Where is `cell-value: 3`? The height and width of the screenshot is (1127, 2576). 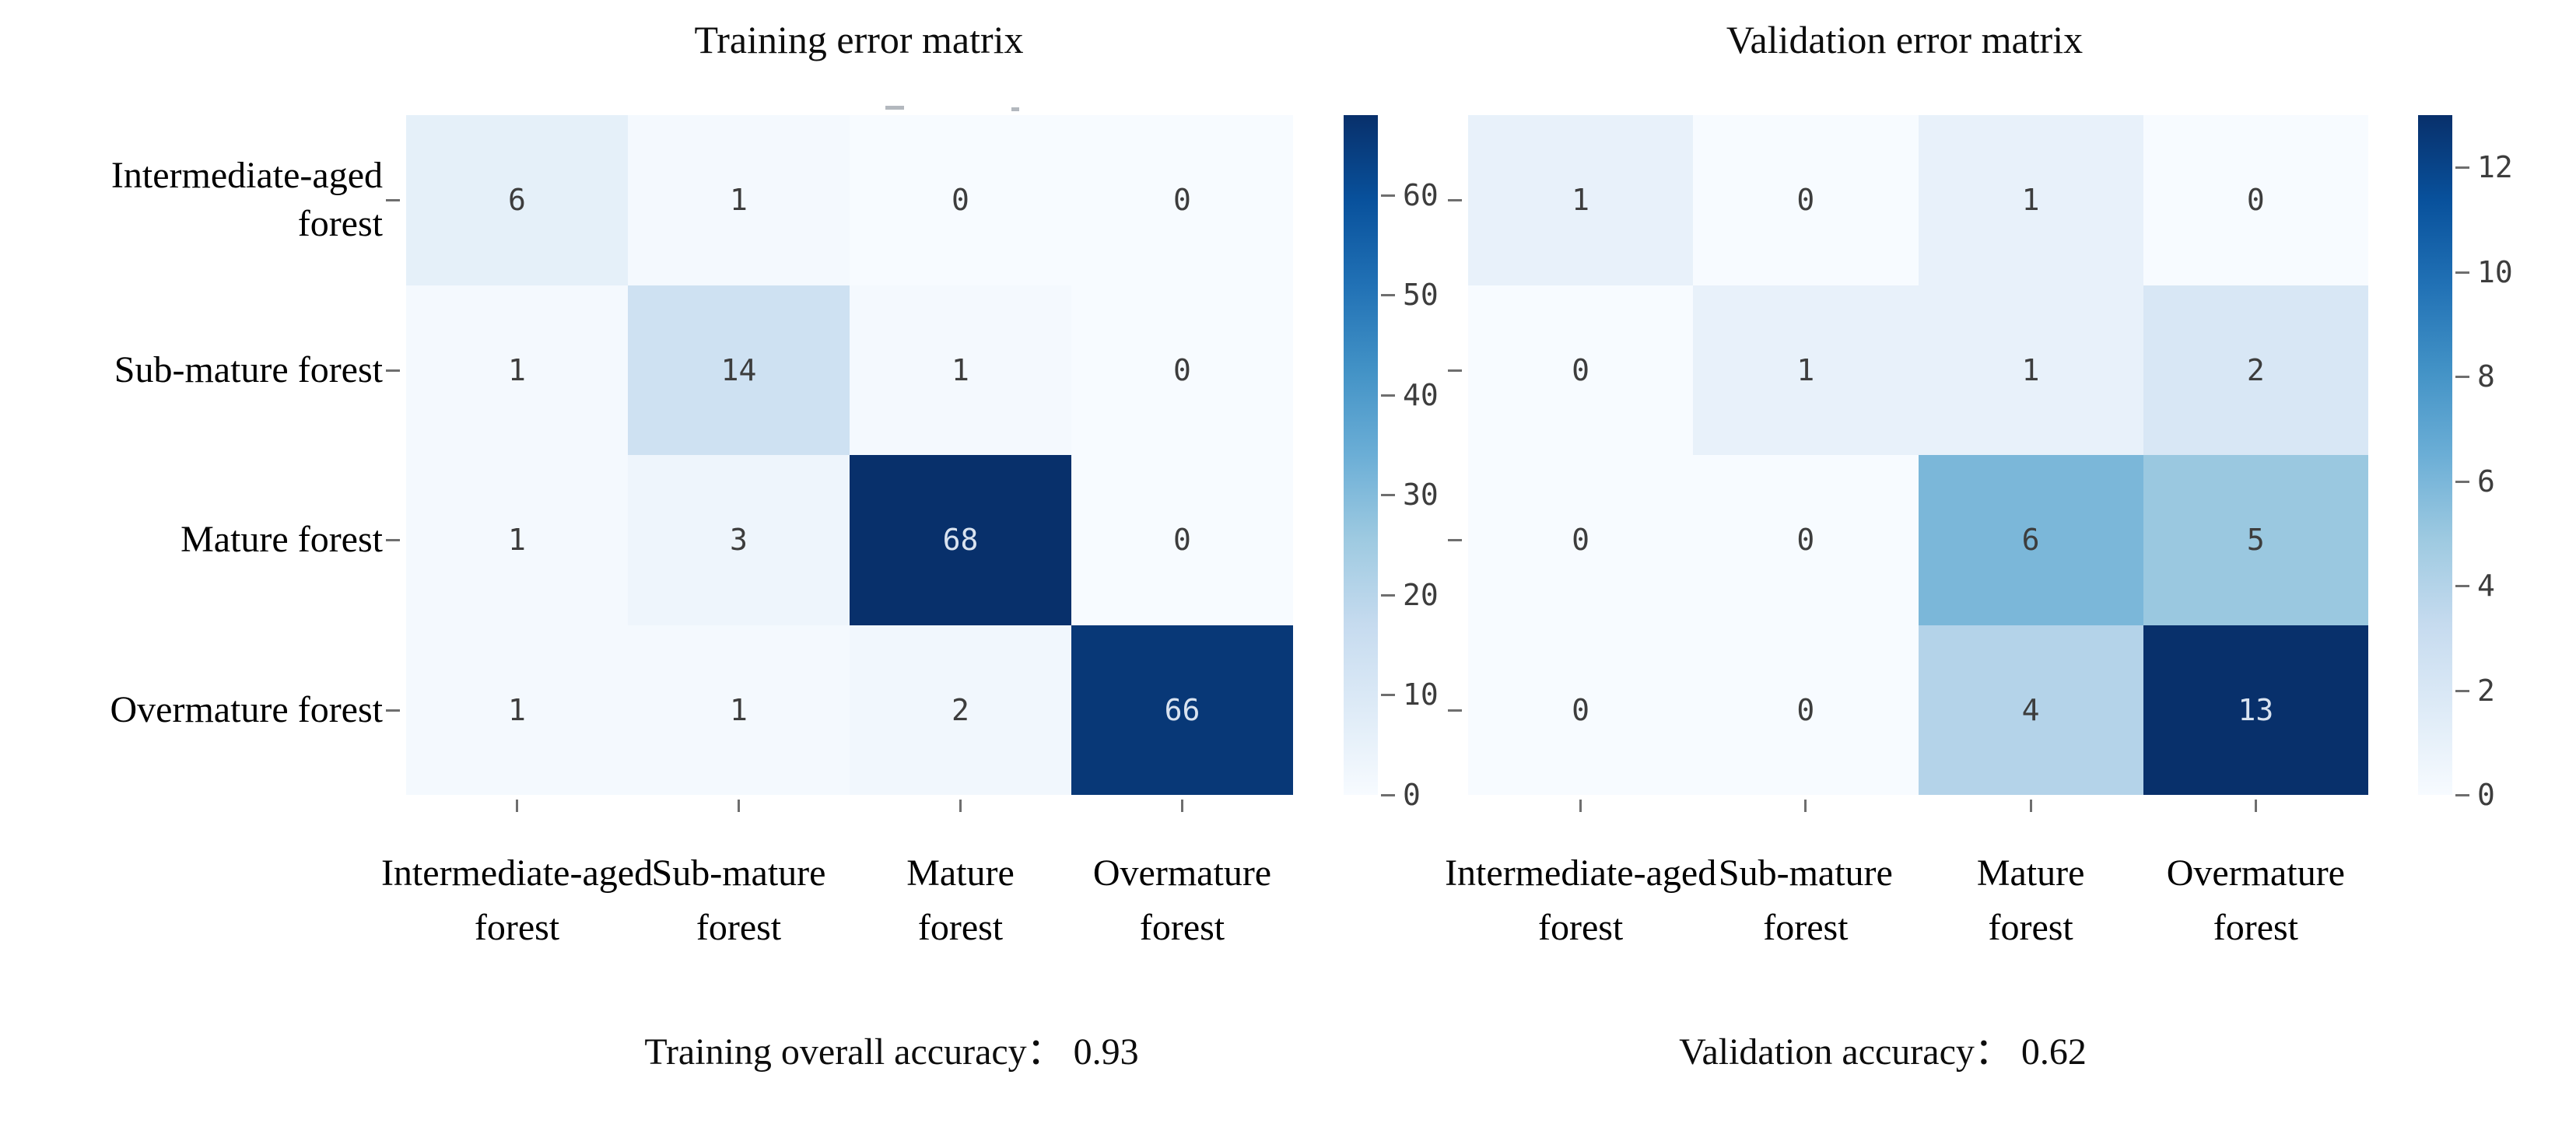
cell-value: 3 is located at coordinates (739, 540).